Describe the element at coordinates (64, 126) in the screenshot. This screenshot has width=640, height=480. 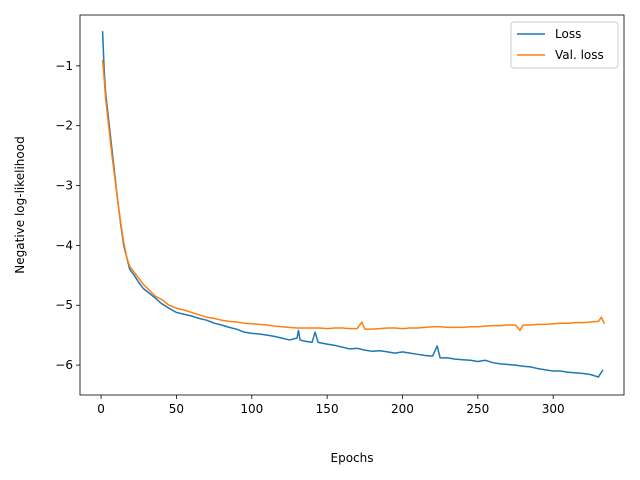
I see `y-tick-label: −2` at that location.